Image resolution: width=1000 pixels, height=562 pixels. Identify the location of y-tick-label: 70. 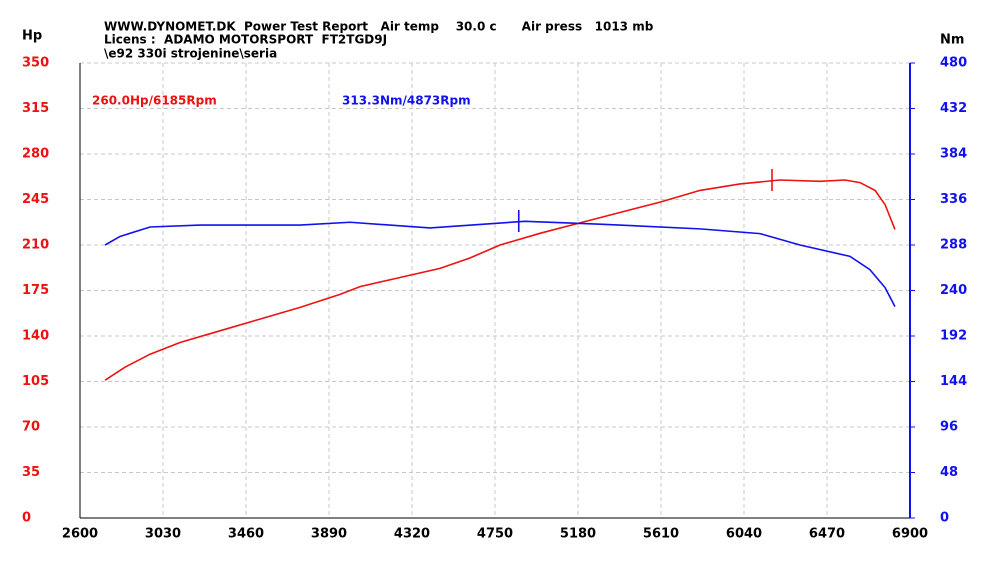
(31, 427).